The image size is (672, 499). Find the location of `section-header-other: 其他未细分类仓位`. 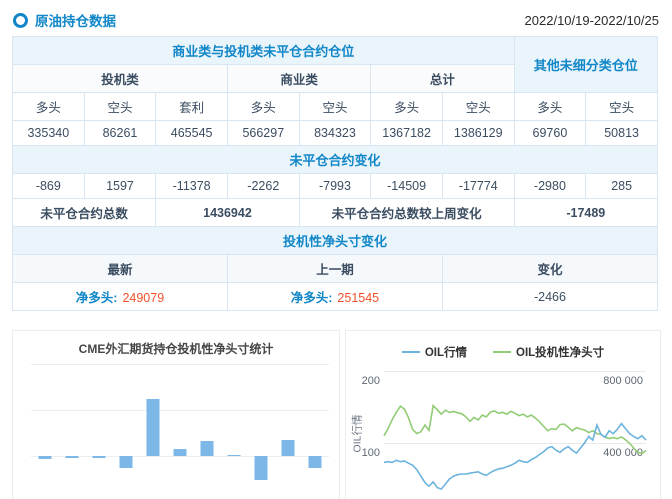

section-header-other: 其他未细分类仓位 is located at coordinates (586, 64).